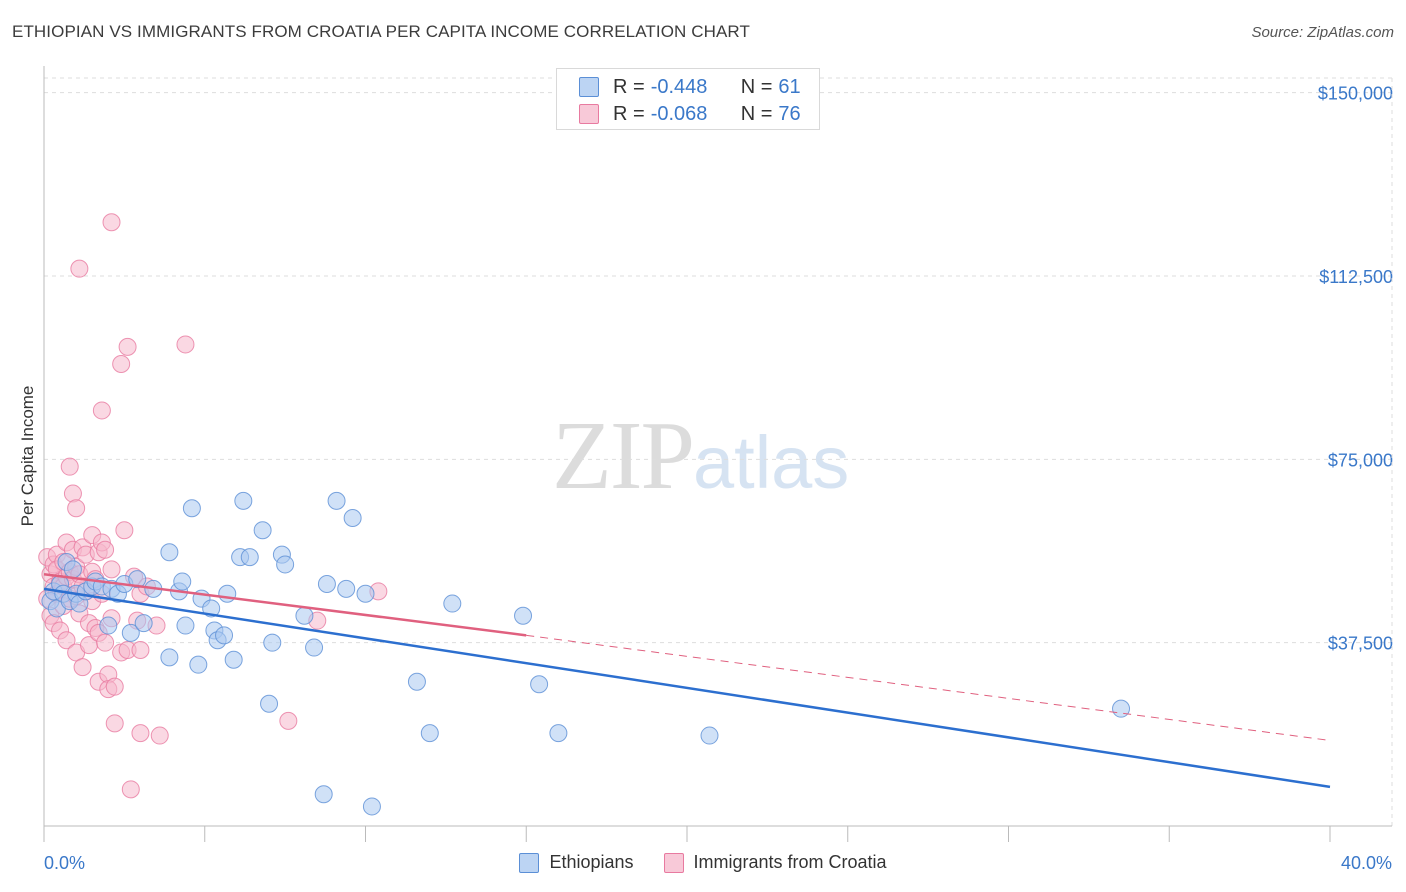  Describe the element at coordinates (679, 113) in the screenshot. I see `legend-r-value: -0.068` at that location.